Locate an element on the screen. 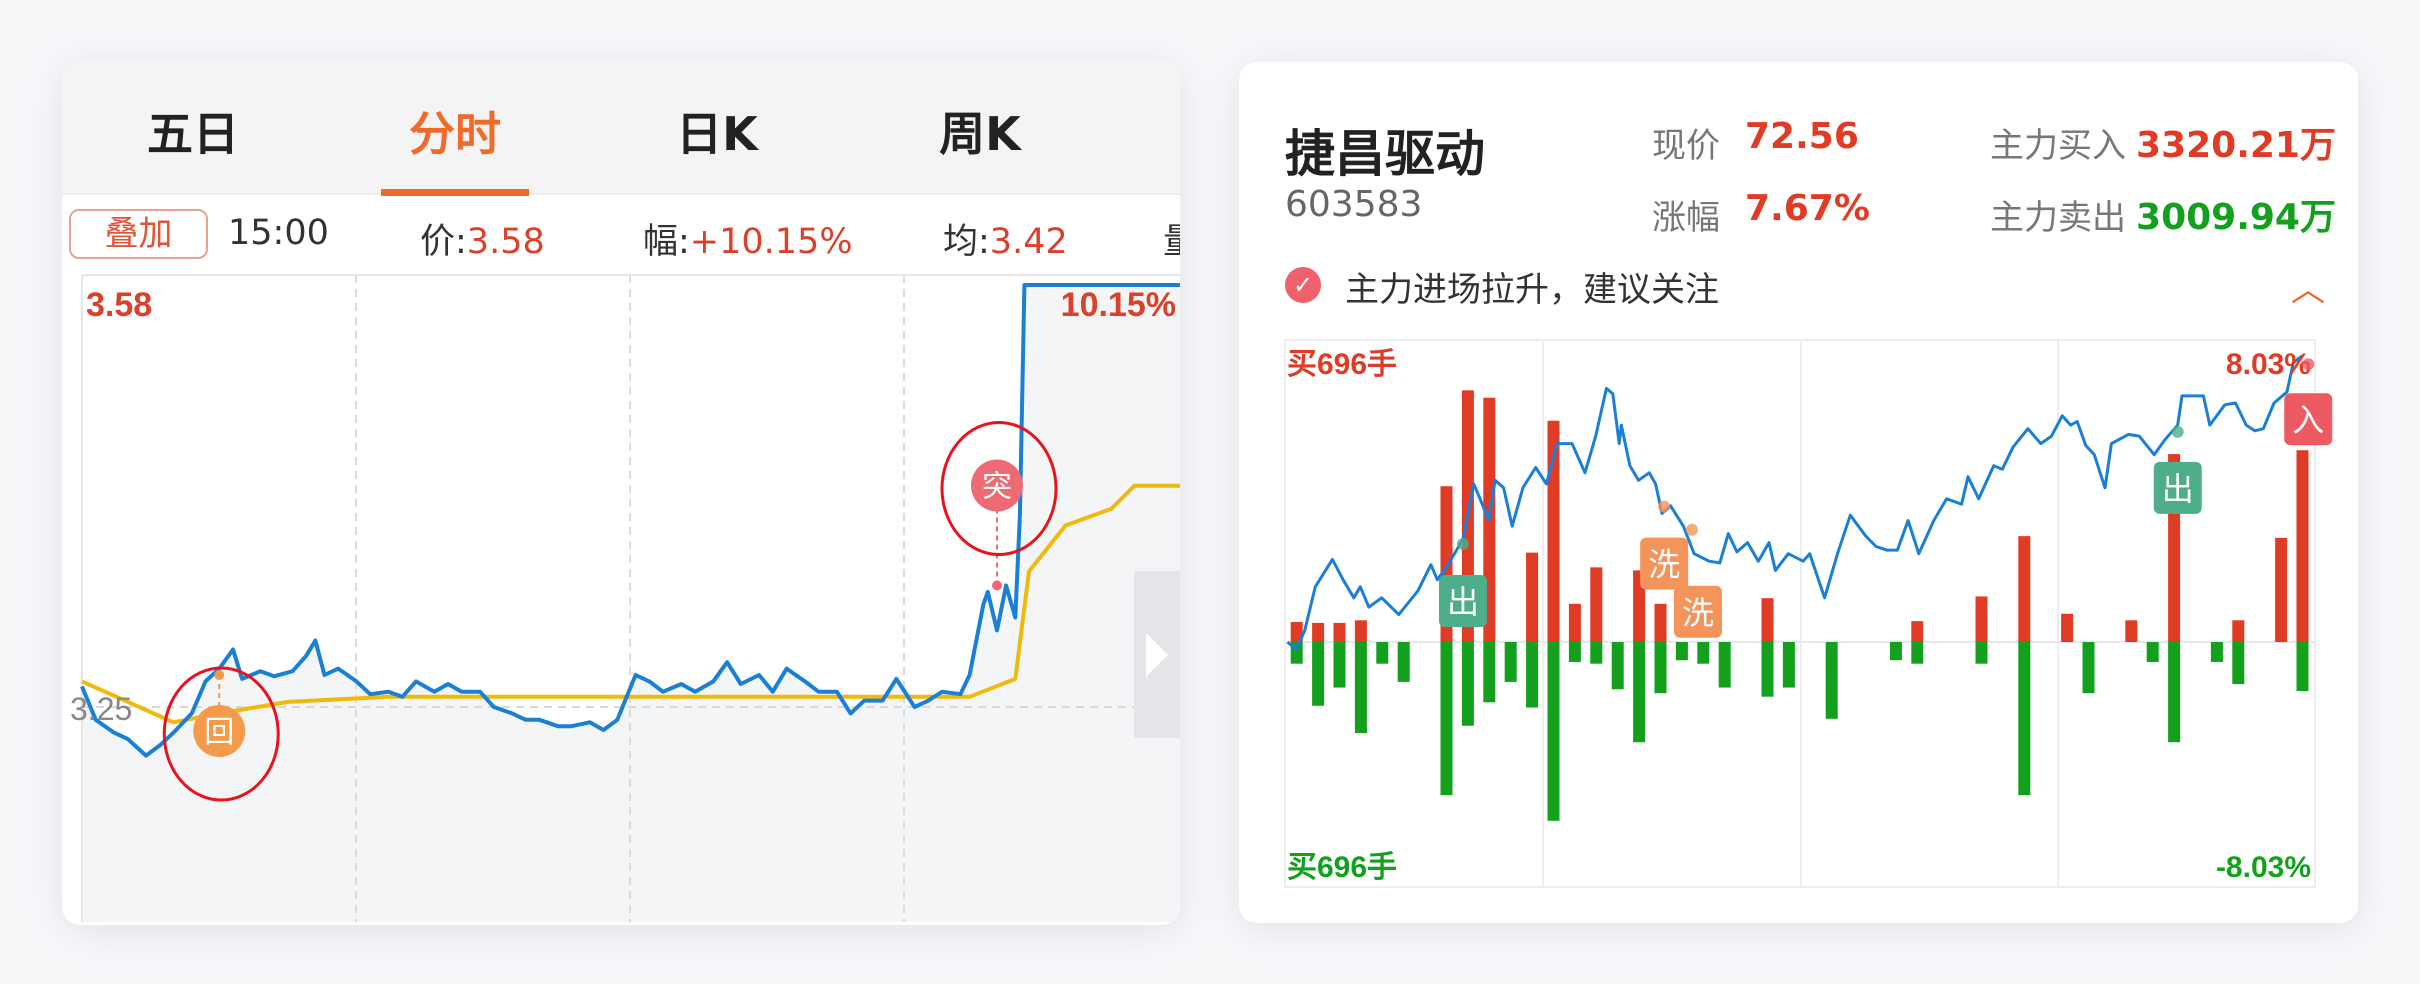 The height and width of the screenshot is (984, 2420). tab-daily-k: 日K is located at coordinates (717, 134).